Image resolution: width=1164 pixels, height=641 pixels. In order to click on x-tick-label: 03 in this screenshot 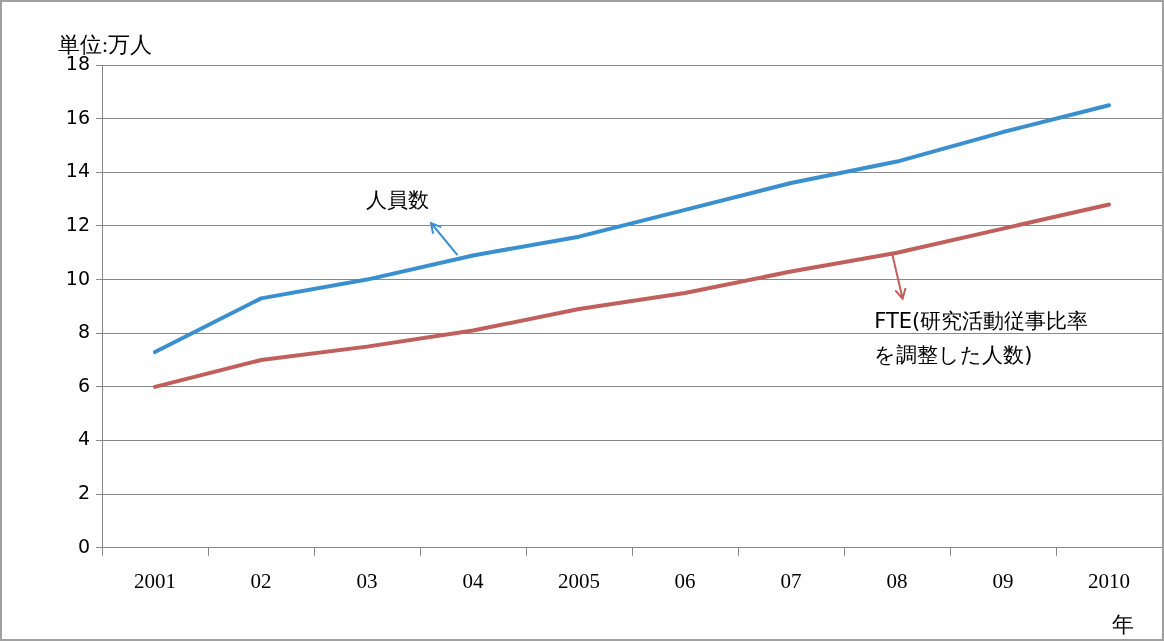, I will do `click(367, 580)`.